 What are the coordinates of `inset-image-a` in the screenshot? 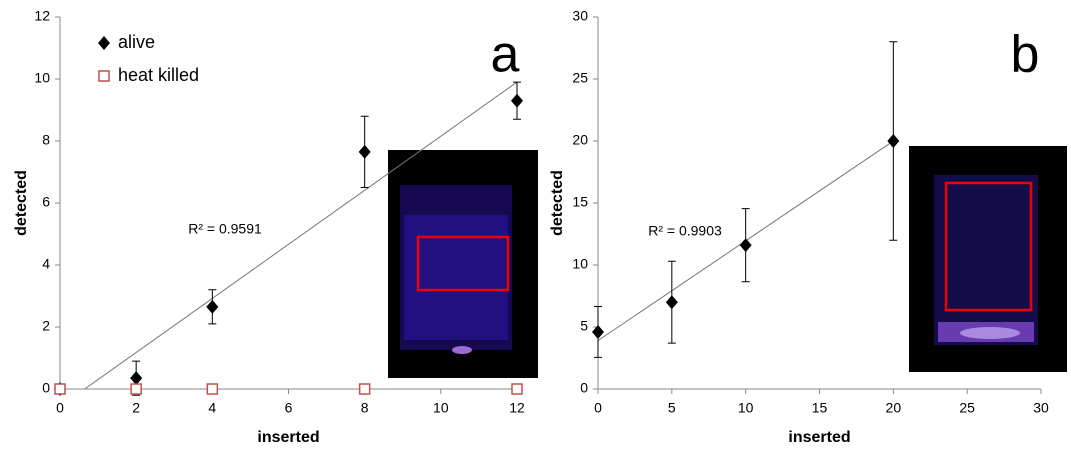 It's located at (463, 264).